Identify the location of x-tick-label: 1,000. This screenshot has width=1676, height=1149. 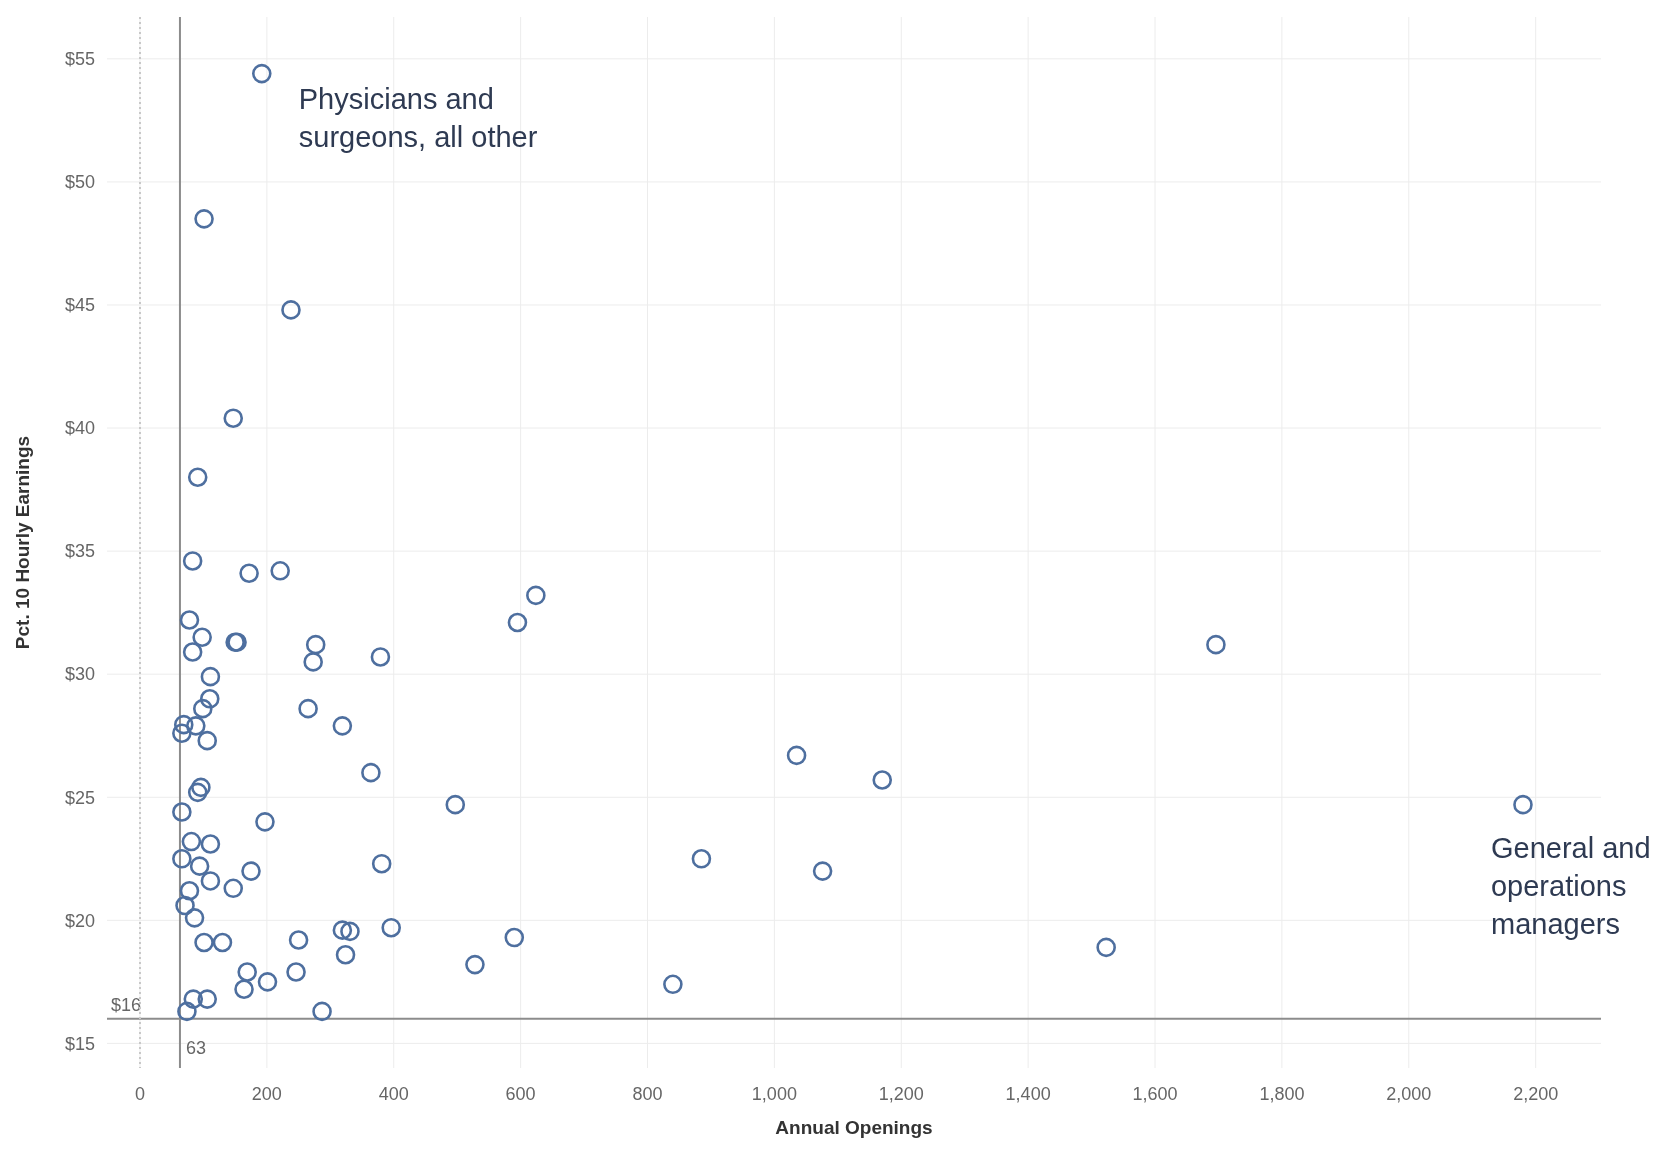
(774, 1094).